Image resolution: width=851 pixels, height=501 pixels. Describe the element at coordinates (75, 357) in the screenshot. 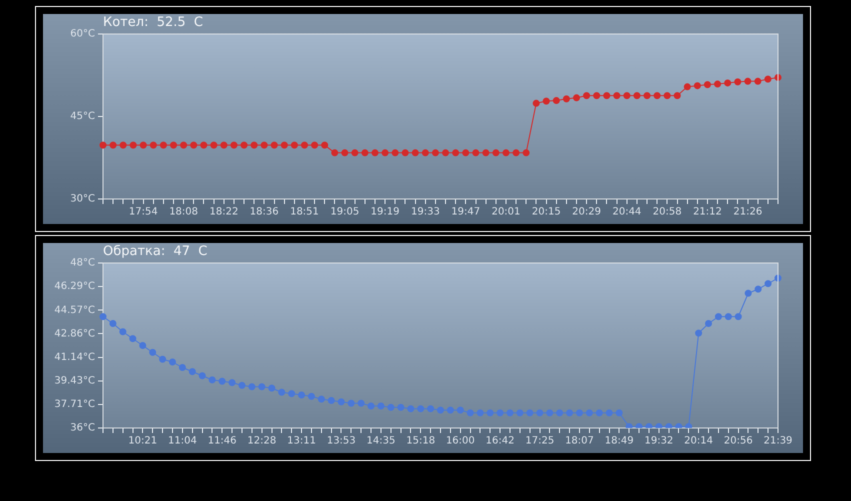

I see `y-tick-label: 41.14°C` at that location.